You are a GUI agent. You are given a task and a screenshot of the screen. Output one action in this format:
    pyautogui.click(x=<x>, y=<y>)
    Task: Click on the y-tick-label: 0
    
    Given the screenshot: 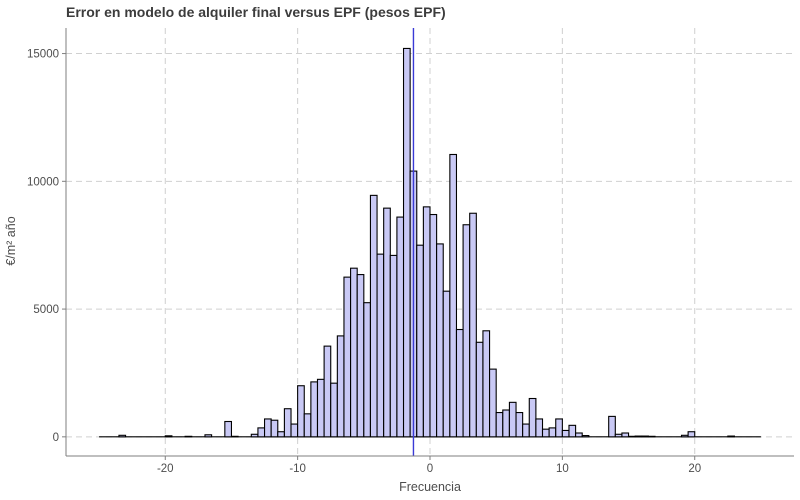 What is the action you would take?
    pyautogui.click(x=56, y=438)
    